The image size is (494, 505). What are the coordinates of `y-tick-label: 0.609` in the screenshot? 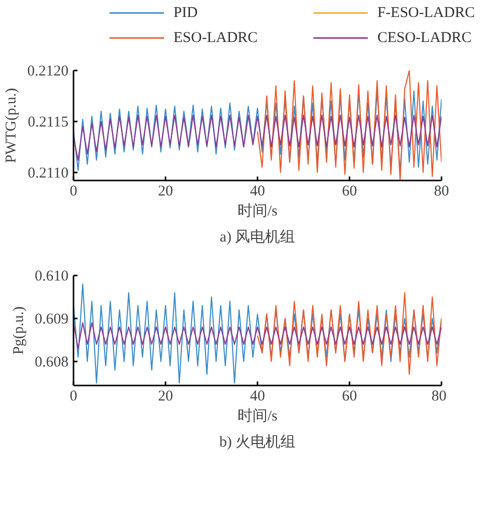 It's located at (51, 319).